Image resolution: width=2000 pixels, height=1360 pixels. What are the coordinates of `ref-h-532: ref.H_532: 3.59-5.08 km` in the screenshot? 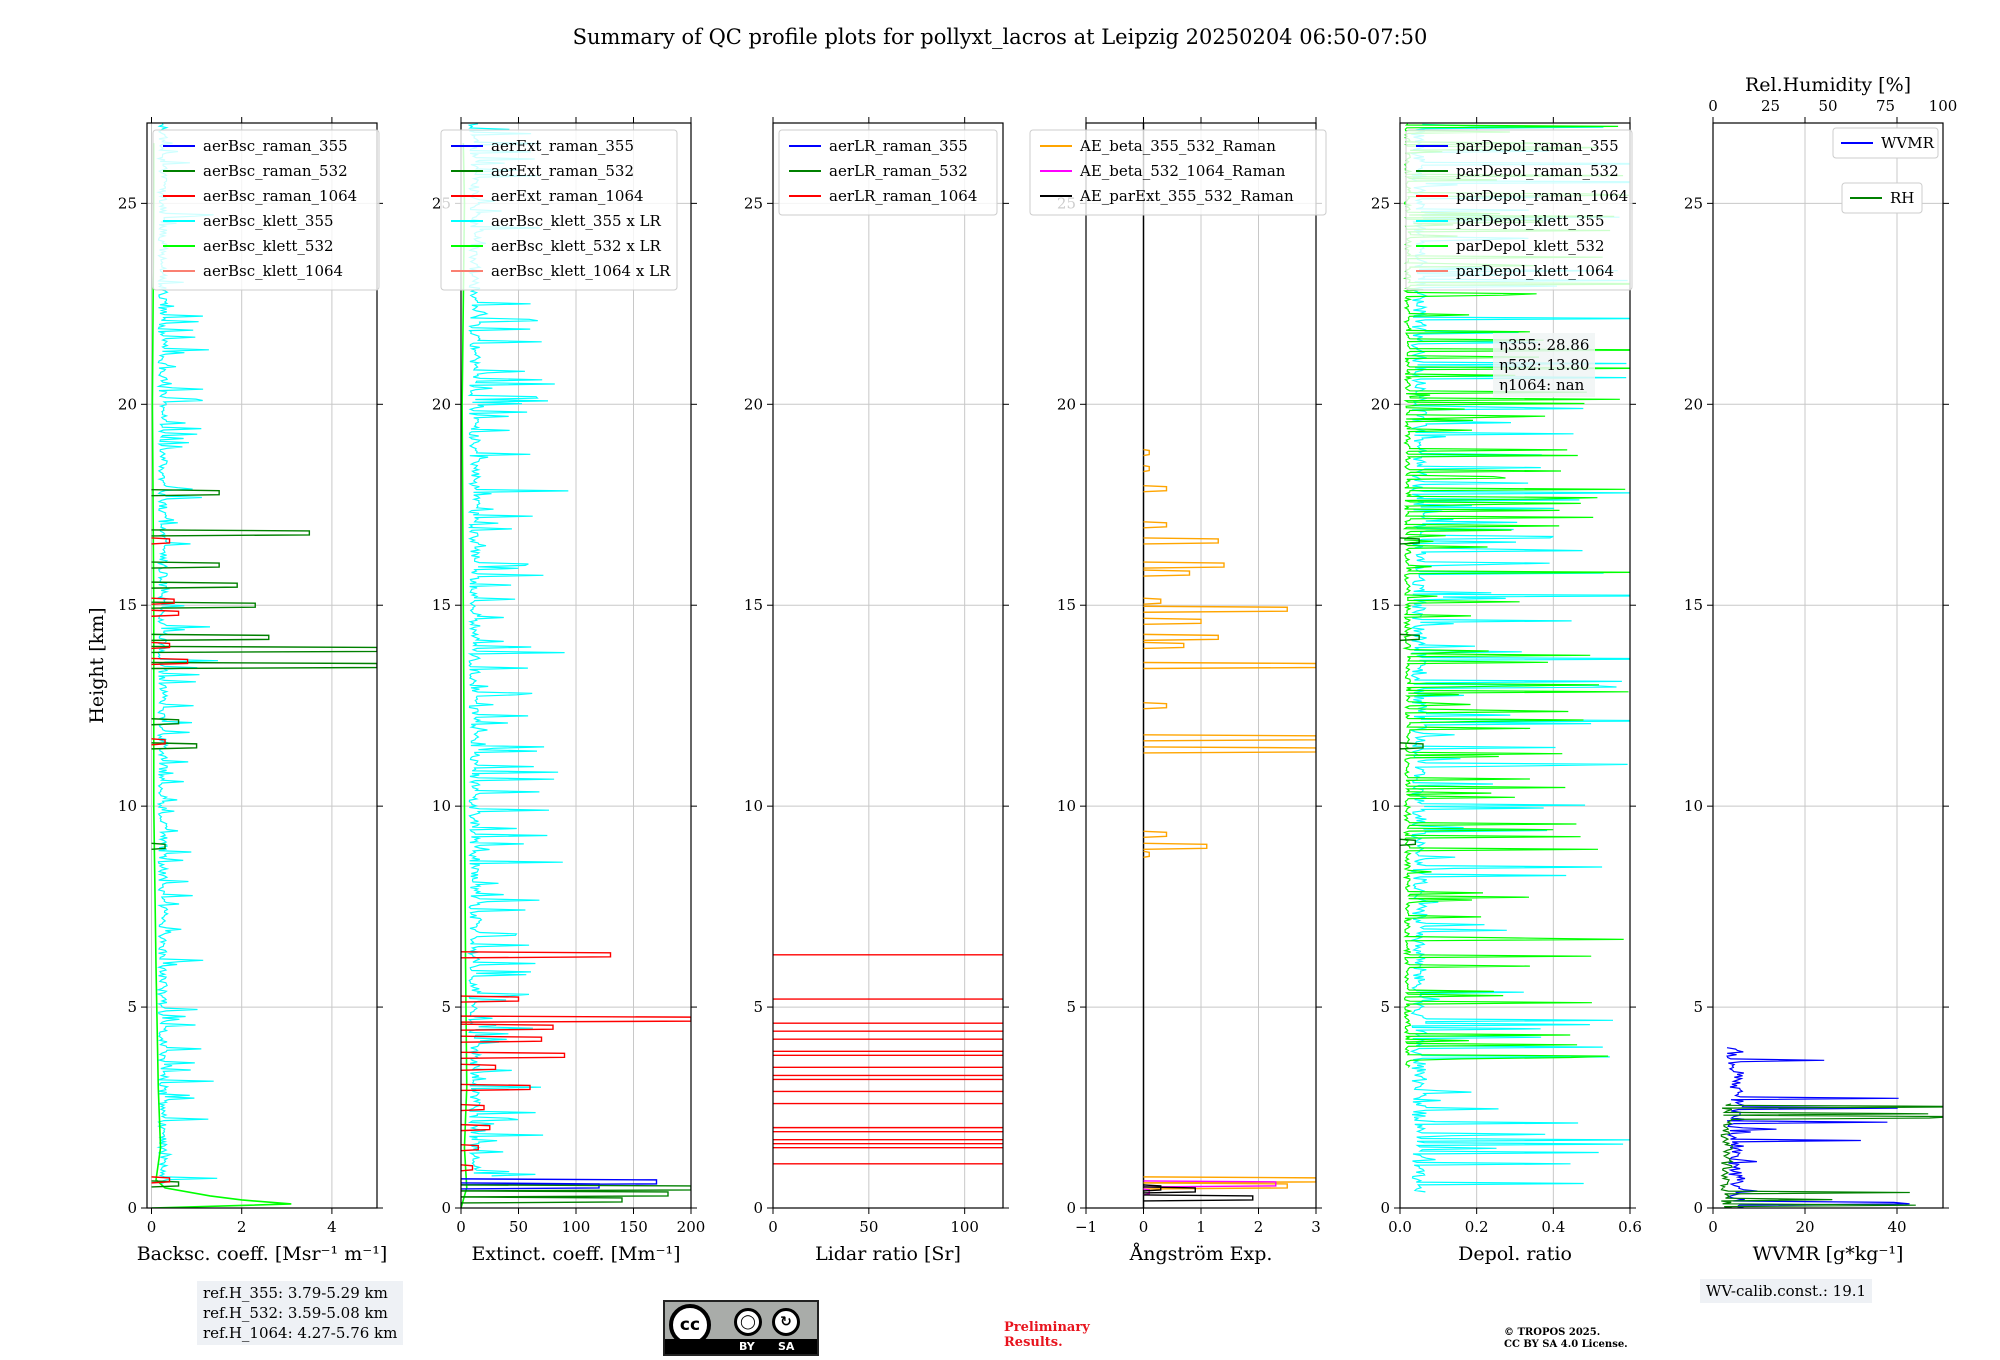 It's located at (295, 1313).